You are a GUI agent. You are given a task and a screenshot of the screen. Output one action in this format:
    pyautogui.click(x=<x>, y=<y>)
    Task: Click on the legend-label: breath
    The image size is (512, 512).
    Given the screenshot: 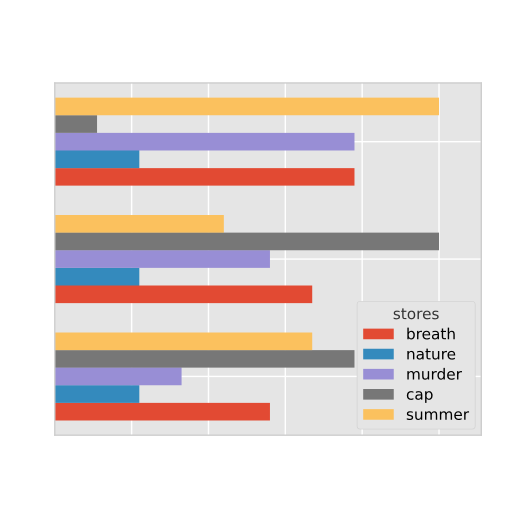 What is the action you would take?
    pyautogui.click(x=431, y=334)
    